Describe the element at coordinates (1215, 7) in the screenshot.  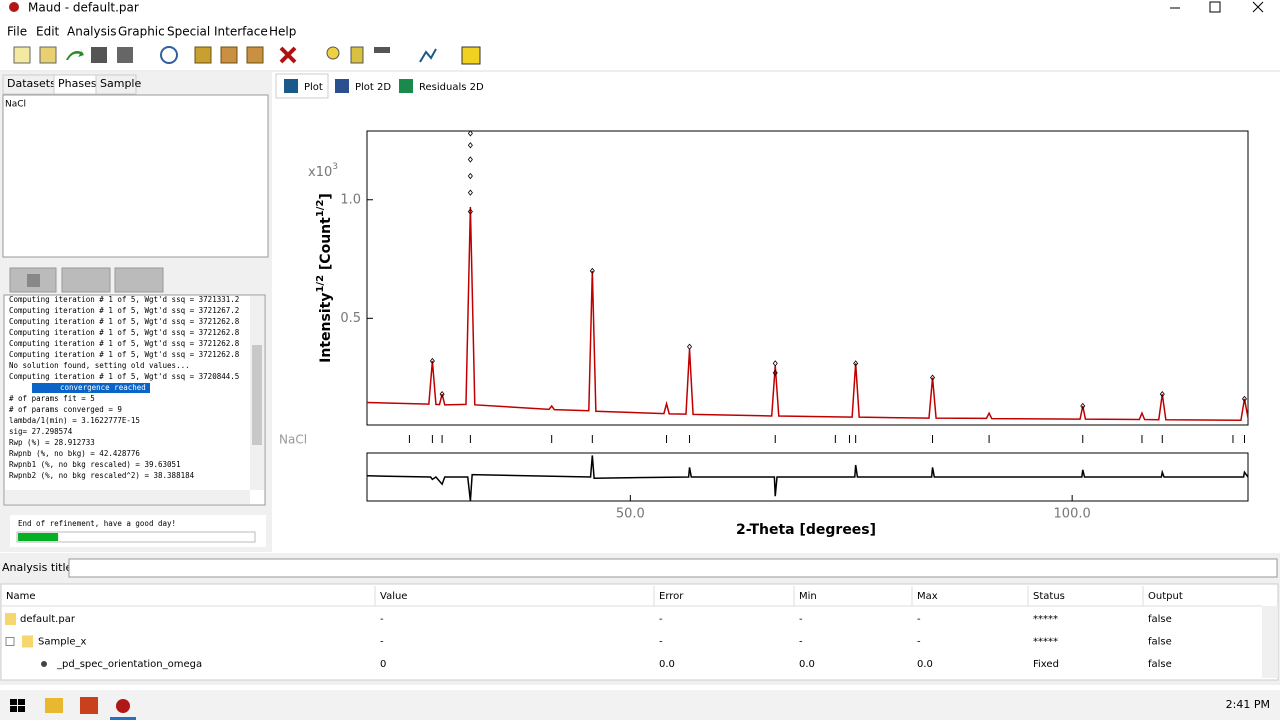
I see `maximize` at that location.